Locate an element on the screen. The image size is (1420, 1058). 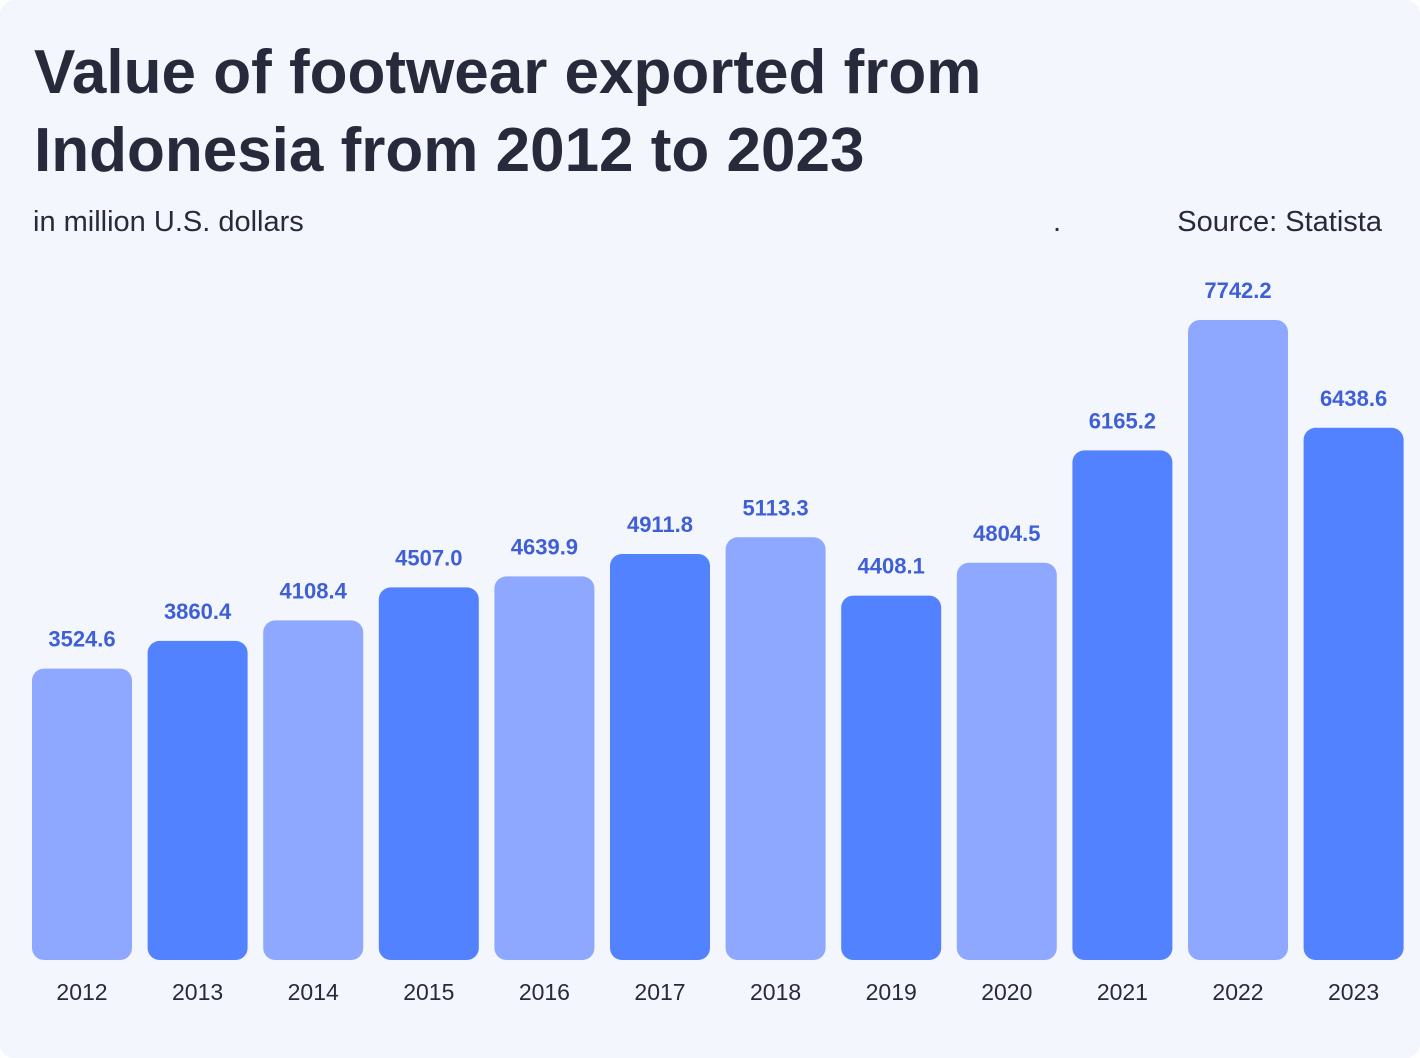
x-tick-label-2014: 2014 is located at coordinates (313, 992).